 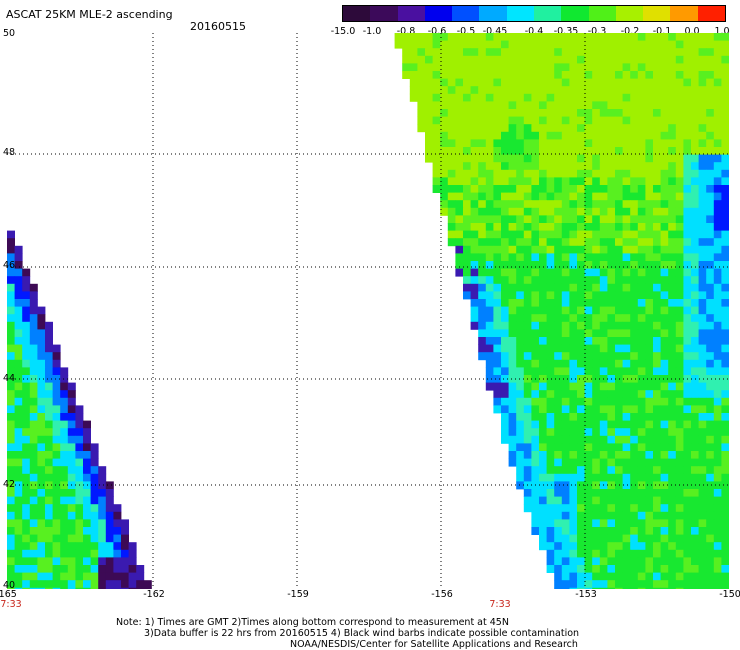 What do you see at coordinates (575, 13) in the screenshot?
I see `colorbar-swatch` at bounding box center [575, 13].